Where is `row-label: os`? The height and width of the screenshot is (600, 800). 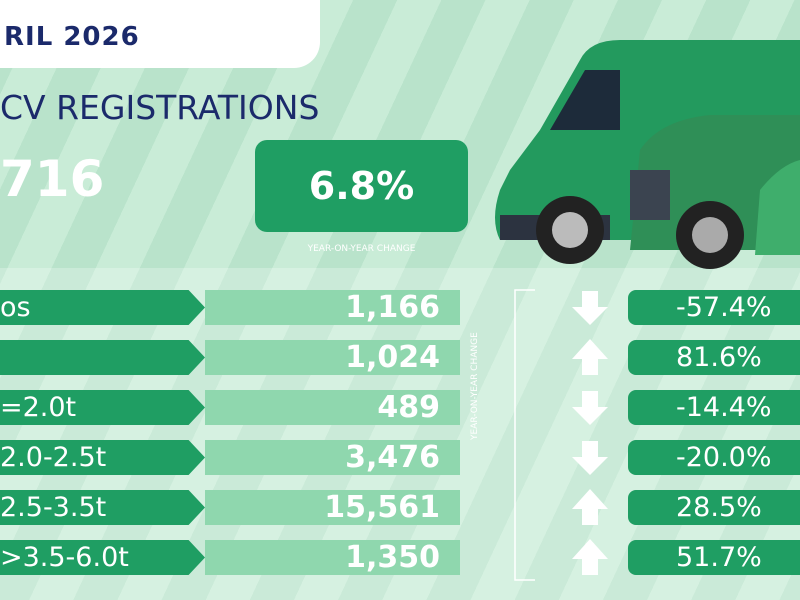
row-label: os is located at coordinates (102, 307).